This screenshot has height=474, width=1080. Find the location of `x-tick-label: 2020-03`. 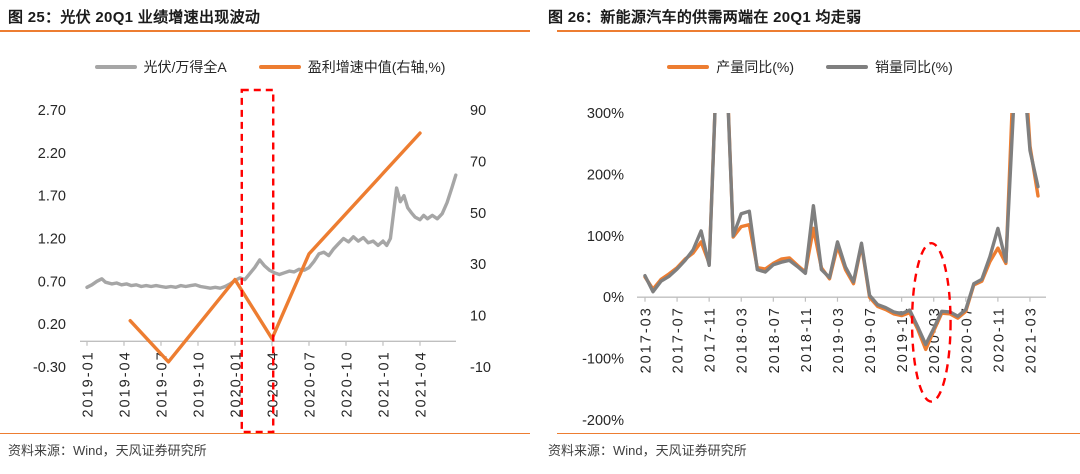

x-tick-label: 2020-03 is located at coordinates (935, 339).